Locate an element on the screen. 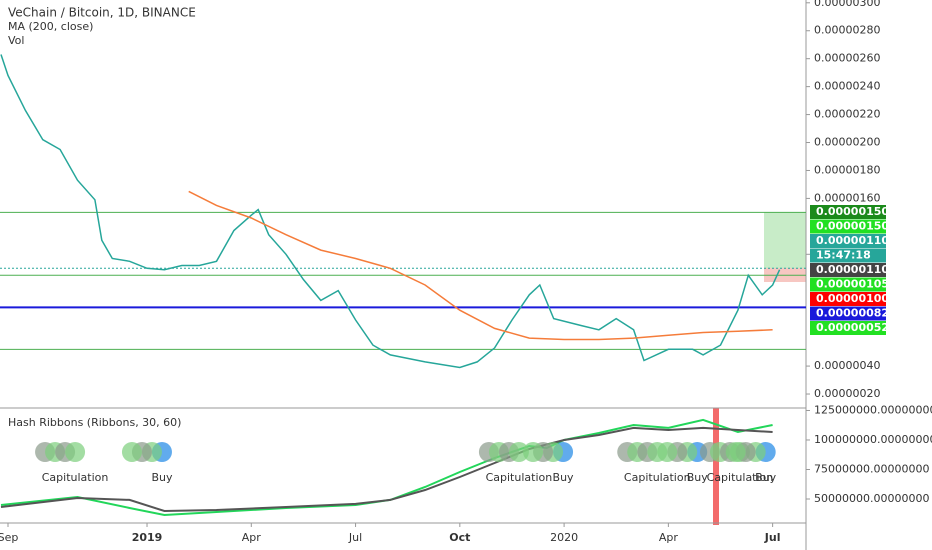  x-tick-label: 2020 is located at coordinates (564, 537).